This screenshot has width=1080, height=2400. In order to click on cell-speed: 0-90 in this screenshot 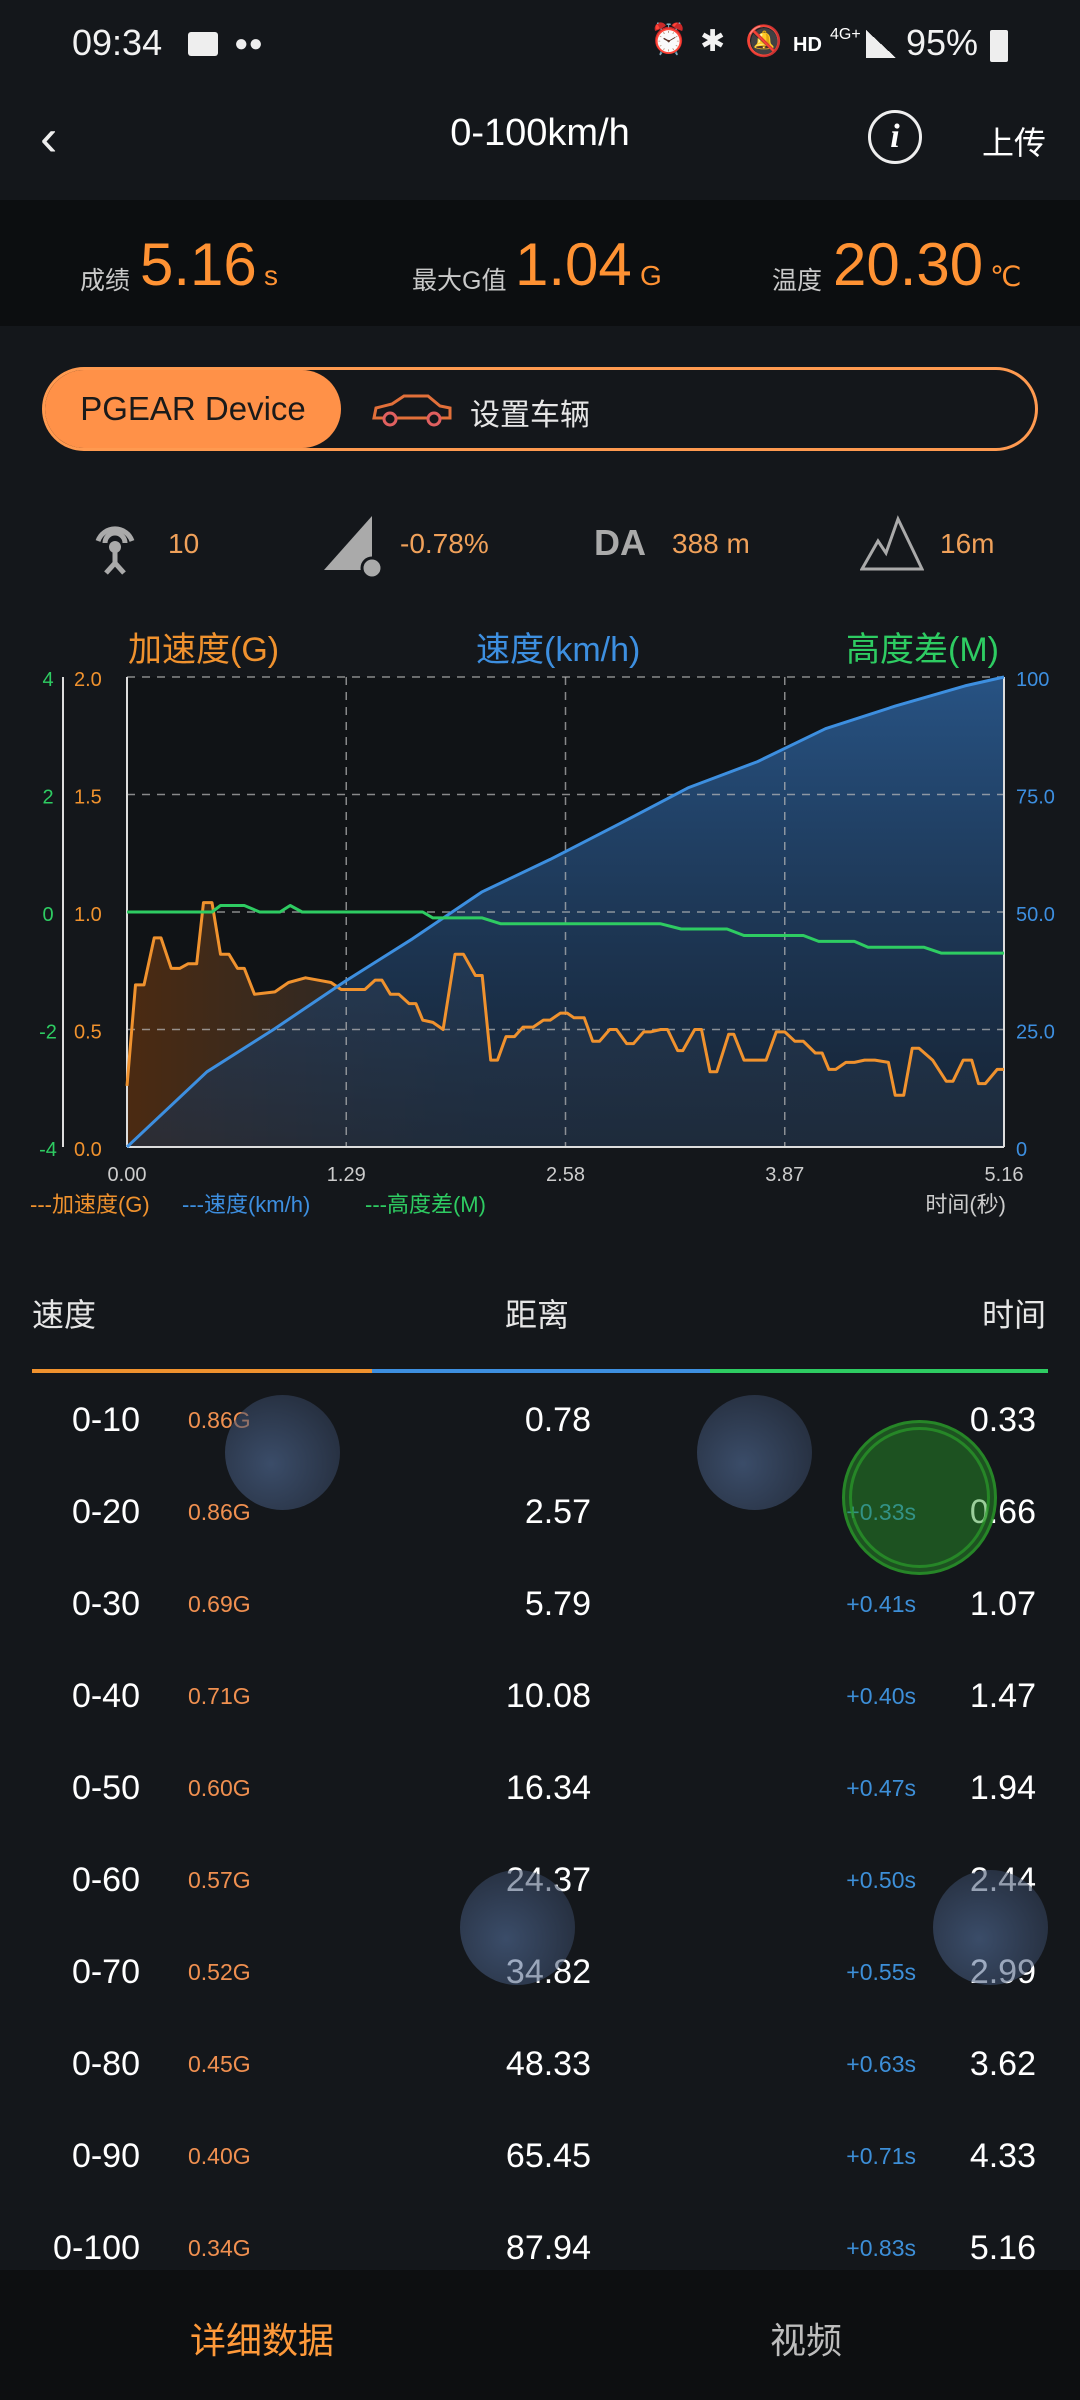, I will do `click(105, 2156)`.